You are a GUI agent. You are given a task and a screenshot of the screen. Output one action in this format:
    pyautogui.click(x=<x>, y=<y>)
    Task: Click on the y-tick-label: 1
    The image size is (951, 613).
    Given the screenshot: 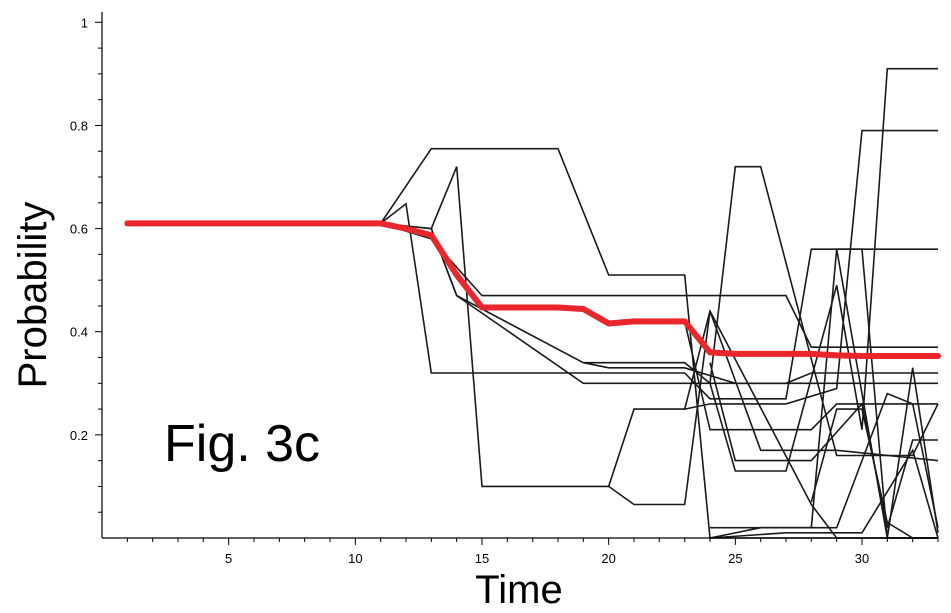 What is the action you would take?
    pyautogui.click(x=84, y=22)
    